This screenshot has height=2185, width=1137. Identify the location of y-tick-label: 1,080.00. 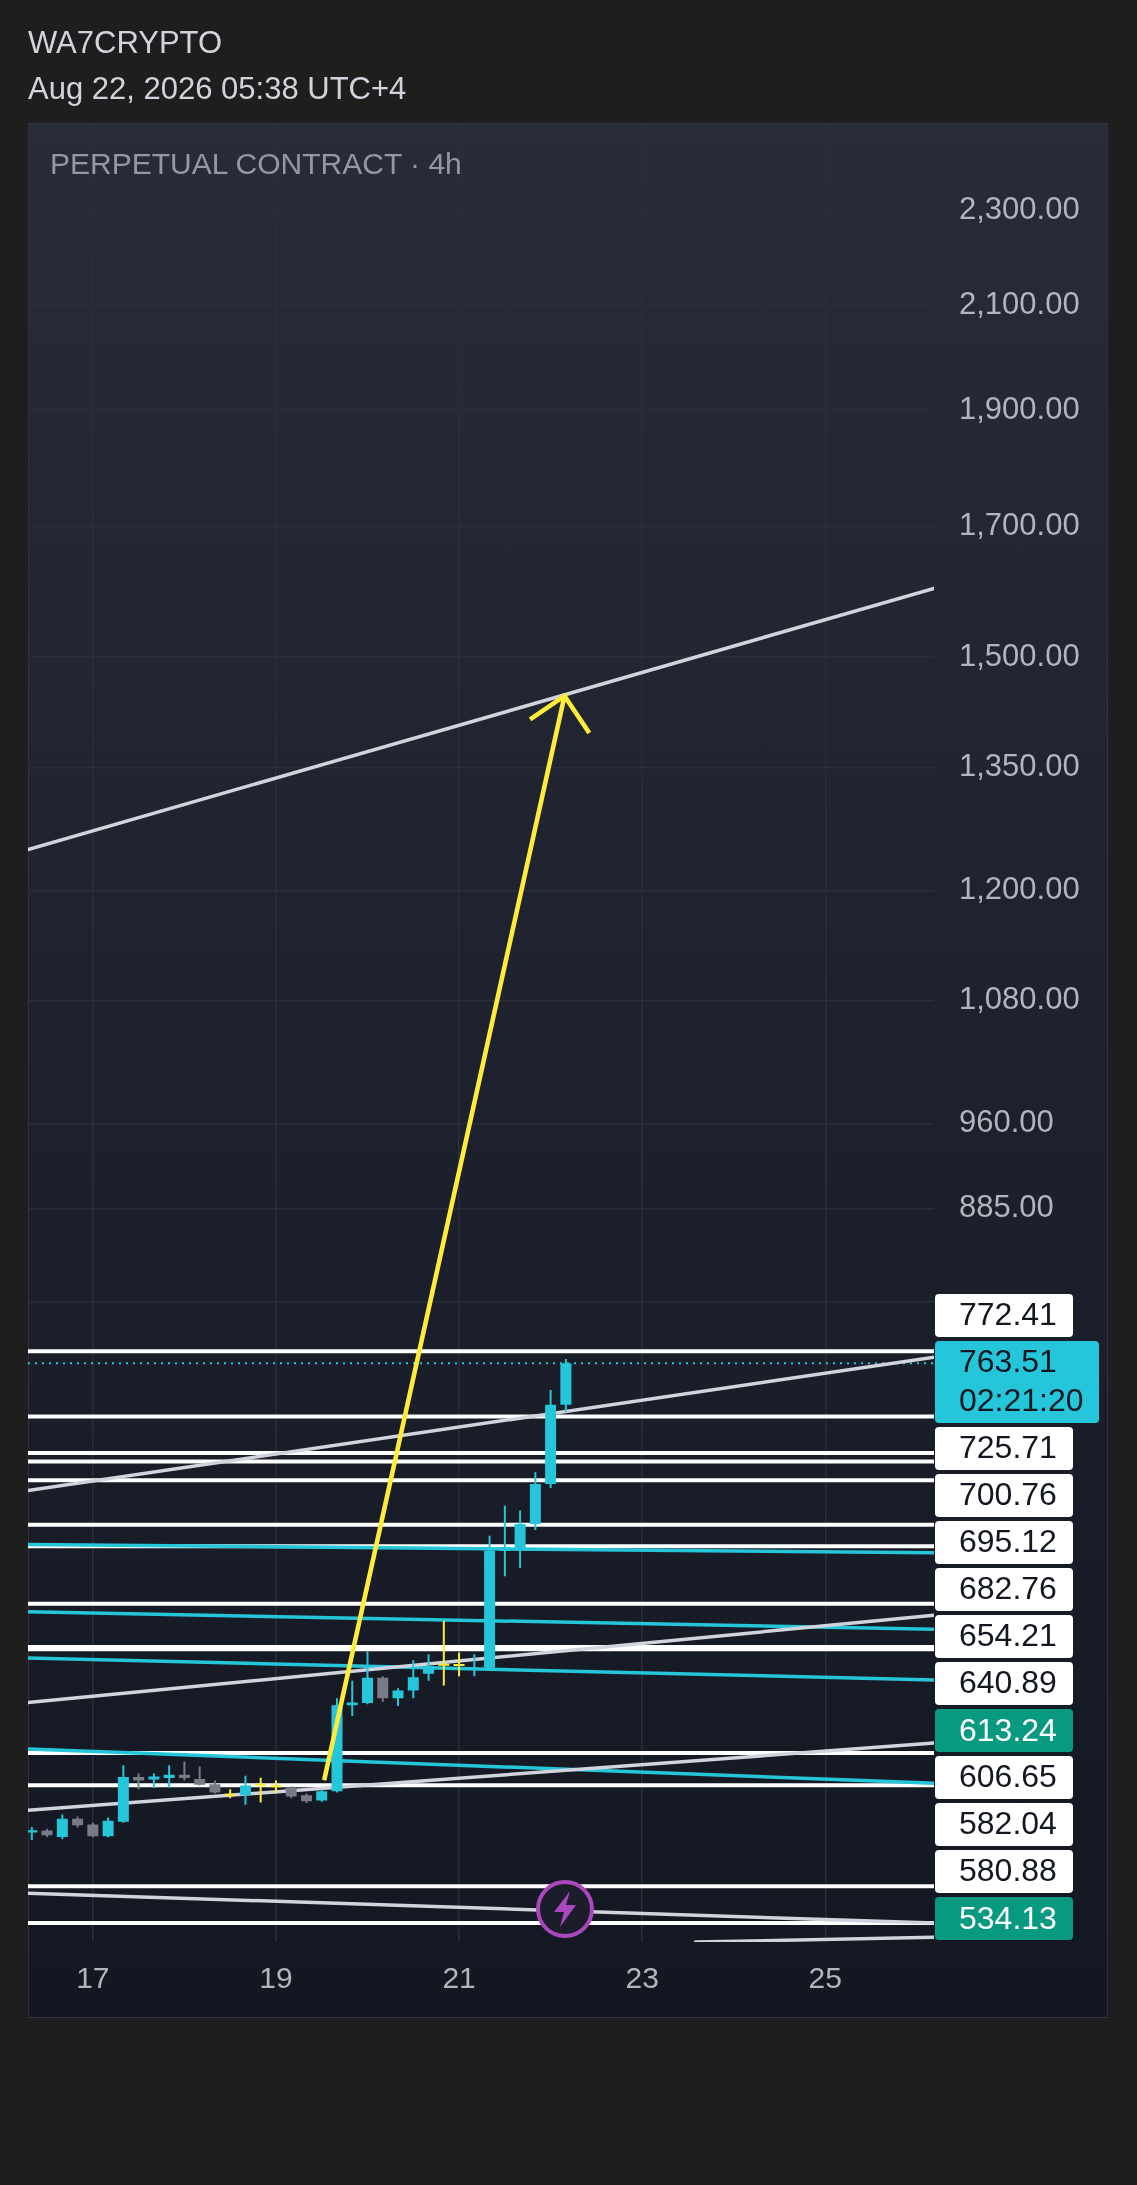
(1019, 999).